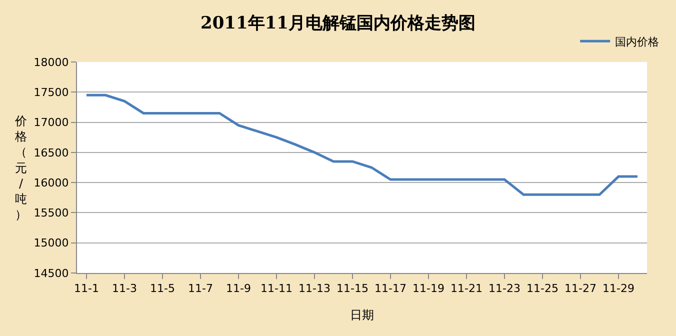 This screenshot has height=336, width=676. I want to click on legend-label: 国内价格, so click(637, 41).